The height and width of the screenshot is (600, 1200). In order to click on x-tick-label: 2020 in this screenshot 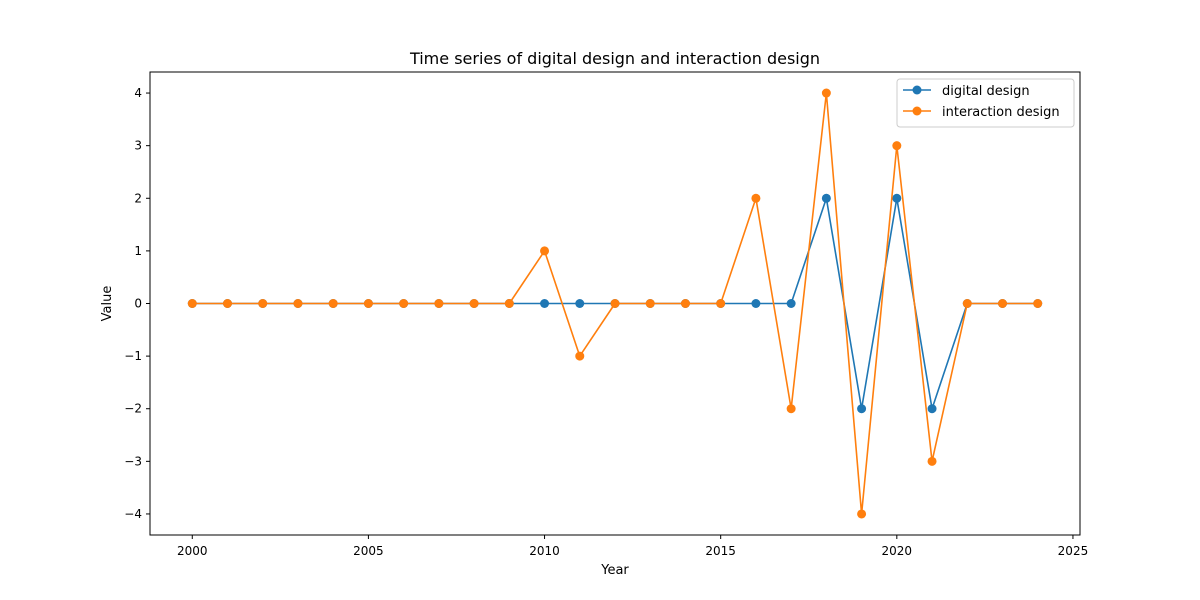, I will do `click(897, 551)`.